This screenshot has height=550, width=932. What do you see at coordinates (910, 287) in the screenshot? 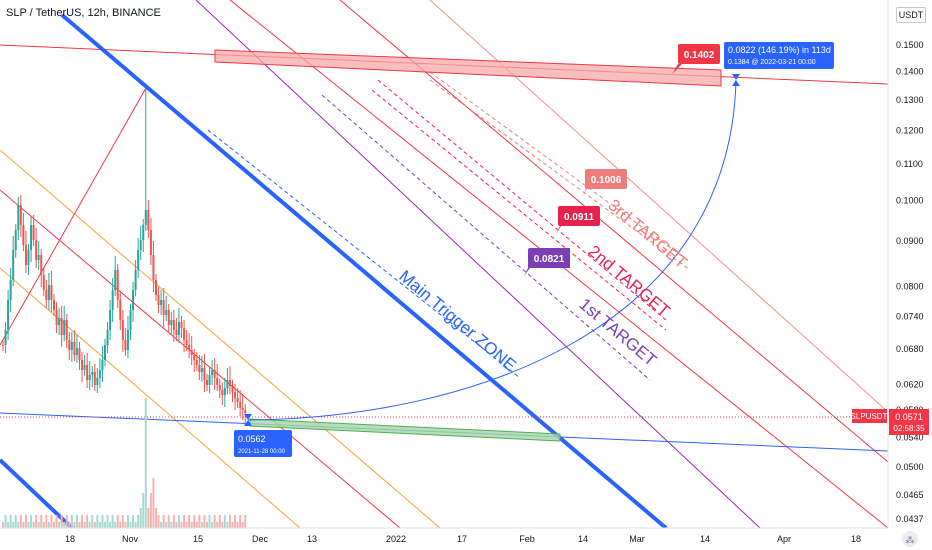
I see `y-tick-label: 0.0800` at bounding box center [910, 287].